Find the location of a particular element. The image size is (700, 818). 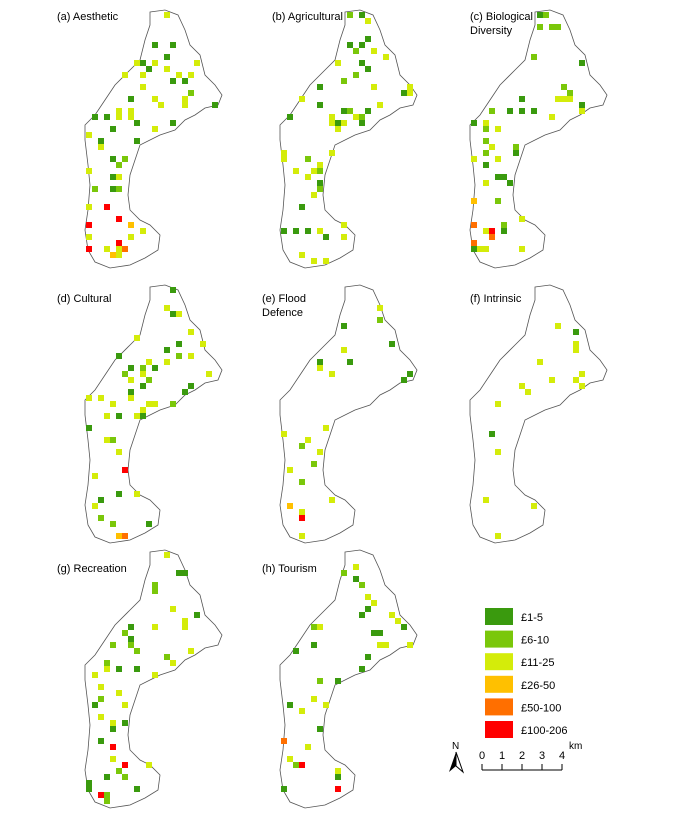

panel-title: Defence is located at coordinates (282, 313).